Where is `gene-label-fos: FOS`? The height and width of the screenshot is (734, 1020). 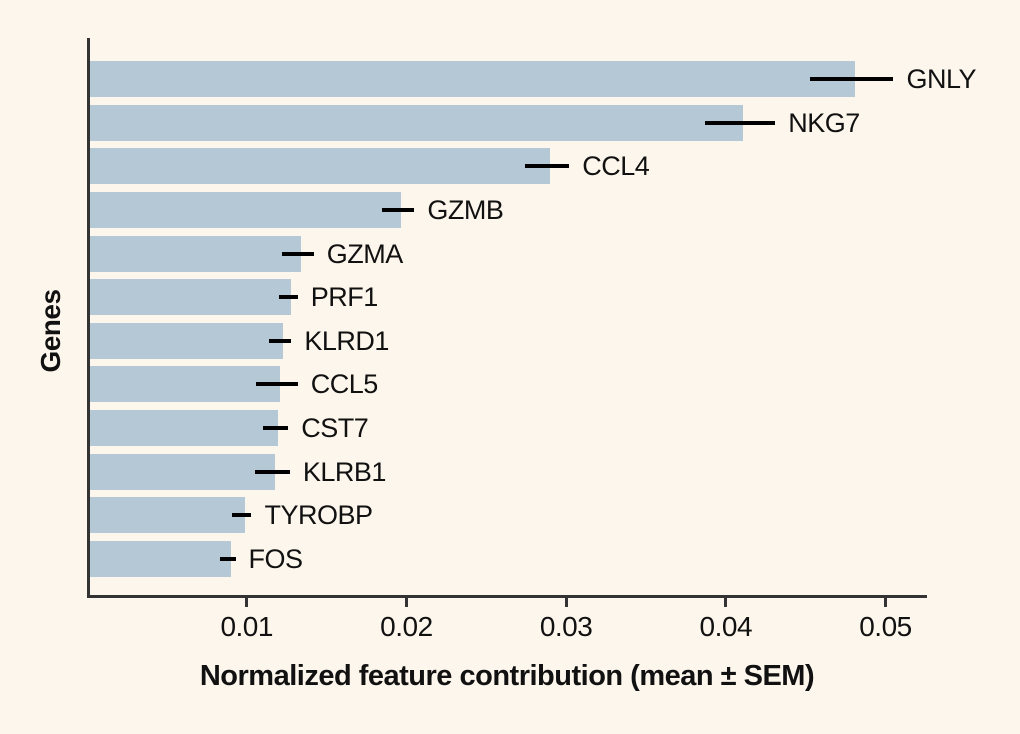
gene-label-fos: FOS is located at coordinates (276, 559).